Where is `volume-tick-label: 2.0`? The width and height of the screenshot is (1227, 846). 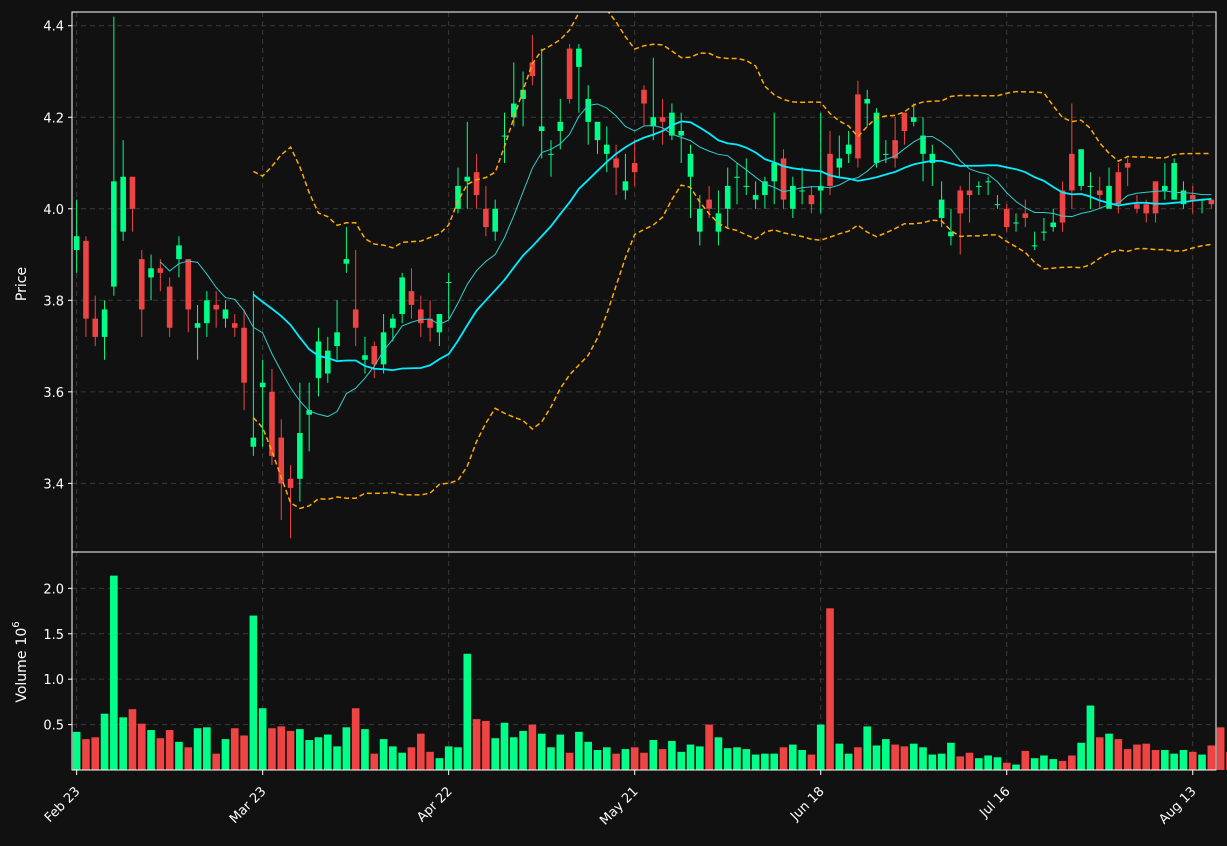 volume-tick-label: 2.0 is located at coordinates (53, 589).